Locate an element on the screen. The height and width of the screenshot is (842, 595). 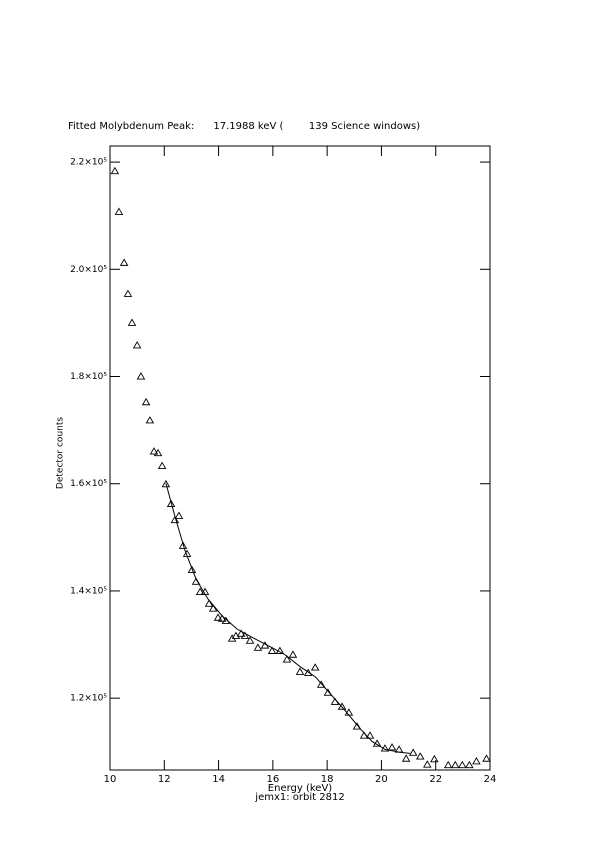
x-axis-label: Energy (keV) is located at coordinates (300, 788).